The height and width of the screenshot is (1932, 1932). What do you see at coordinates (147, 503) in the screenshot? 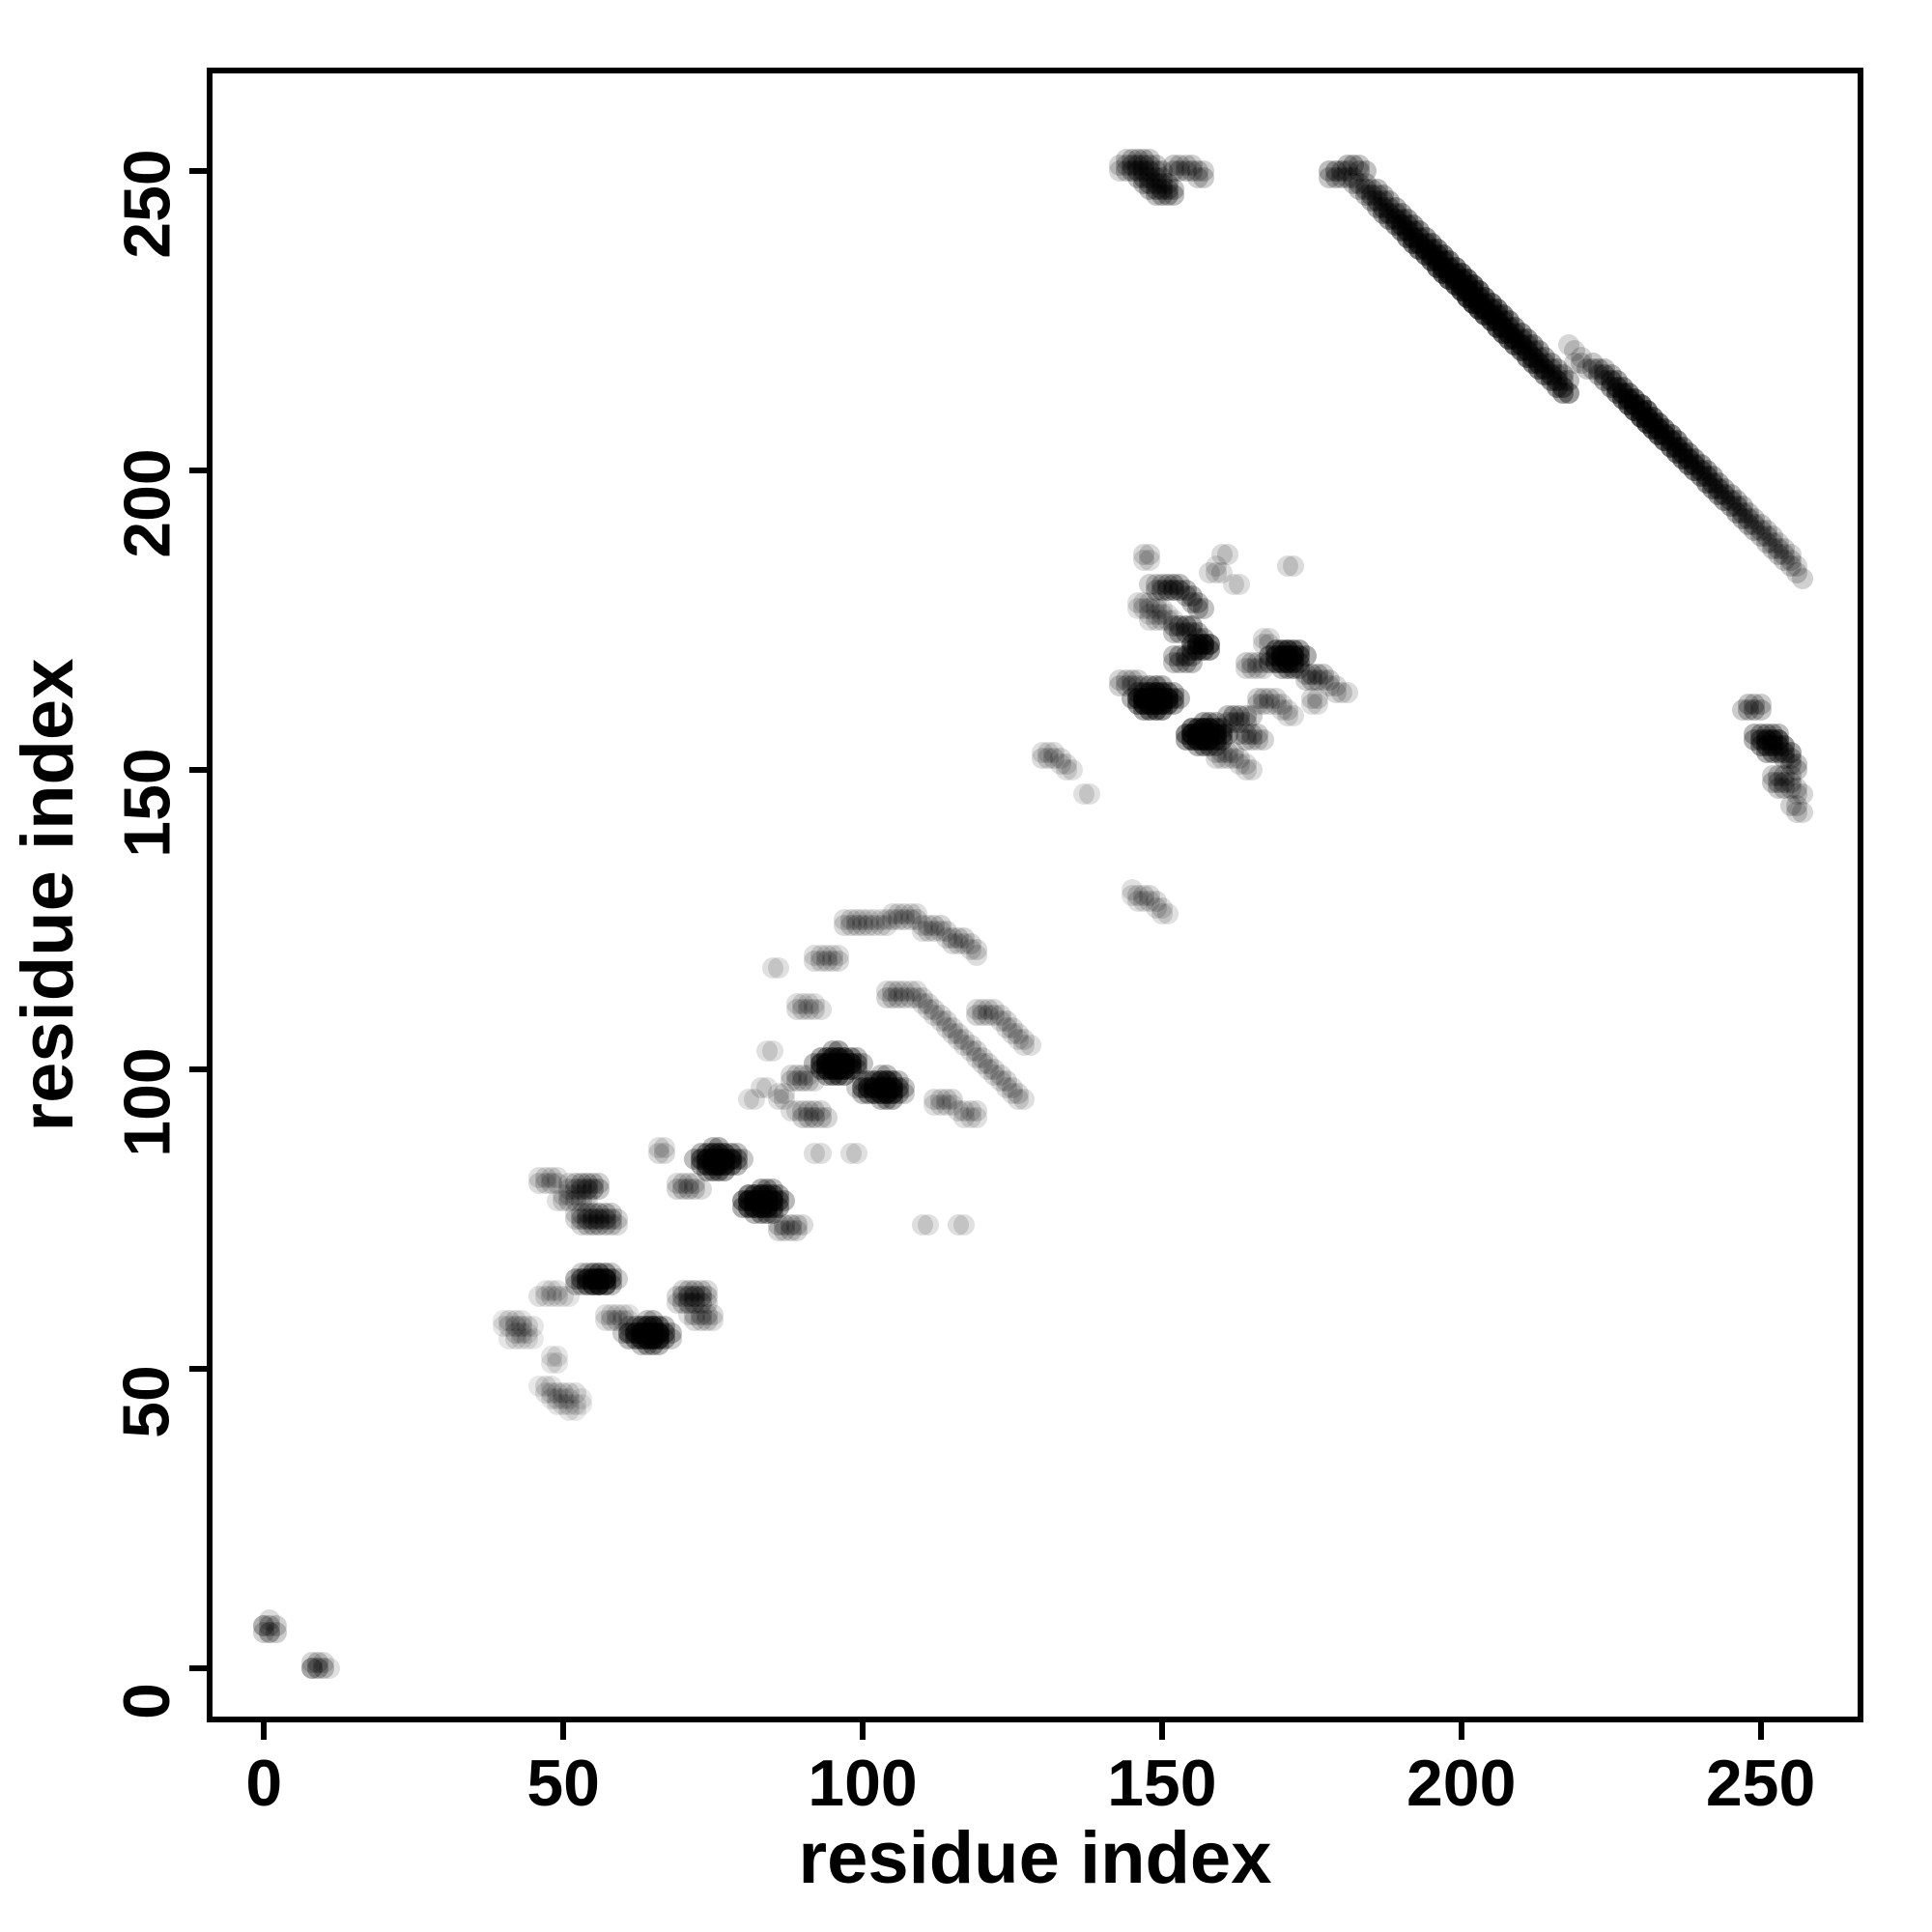
I see `y-tick-label: 200` at bounding box center [147, 503].